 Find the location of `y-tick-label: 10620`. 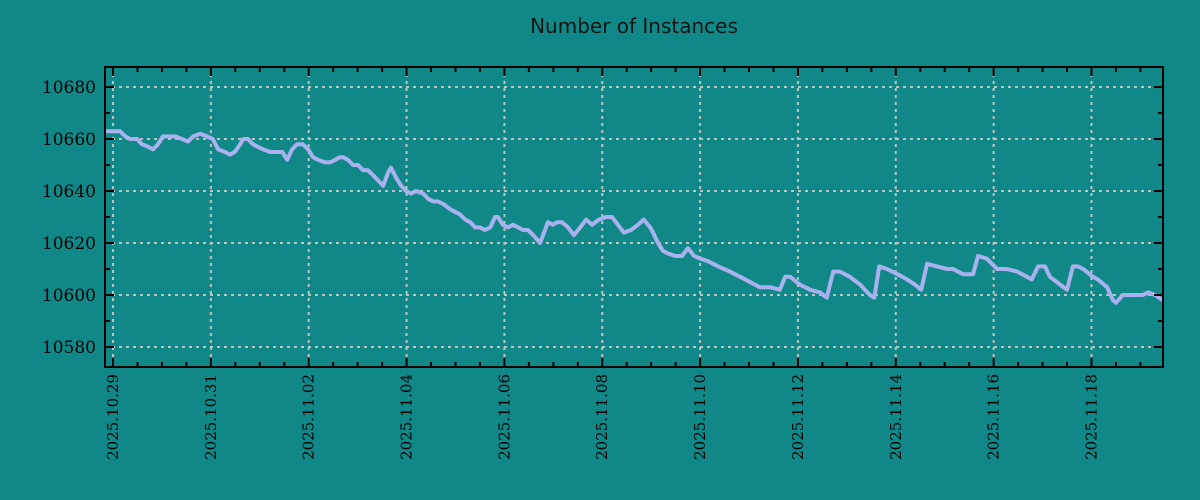

y-tick-label: 10620 is located at coordinates (69, 244).